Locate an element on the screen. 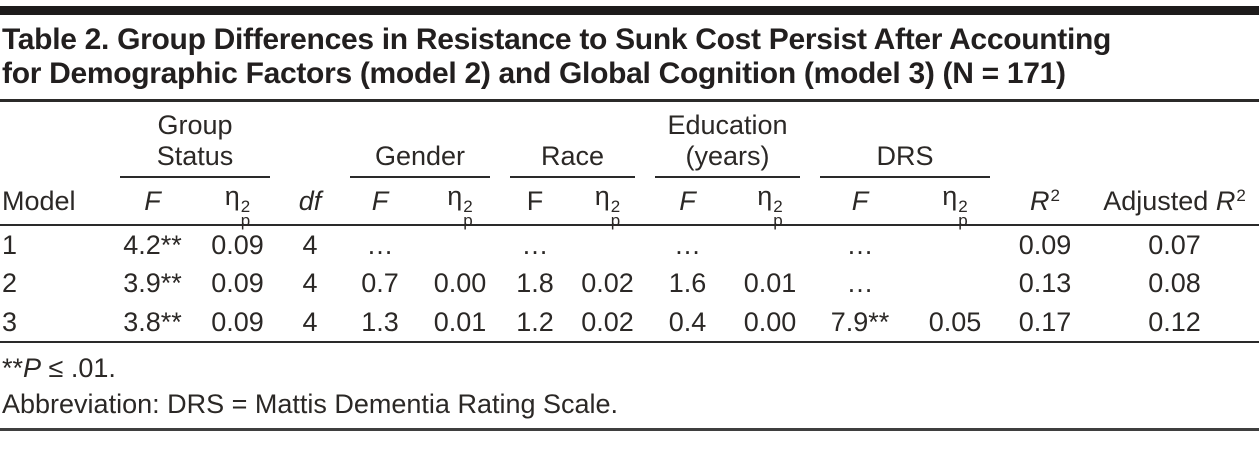 The image size is (1259, 454). data-cell: 0.07 is located at coordinates (1174, 244).